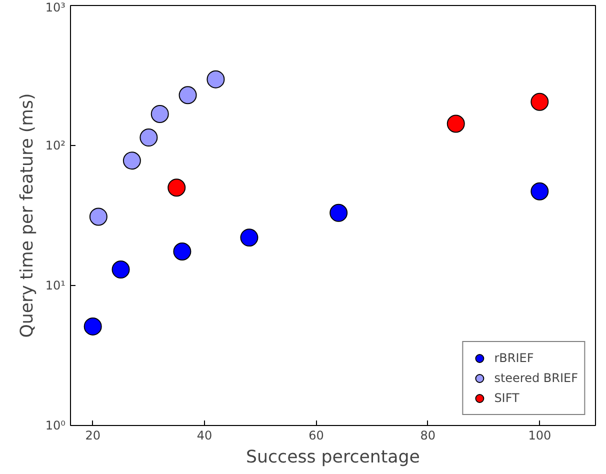  What do you see at coordinates (507, 398) in the screenshot?
I see `legend-label: SIFT` at bounding box center [507, 398].